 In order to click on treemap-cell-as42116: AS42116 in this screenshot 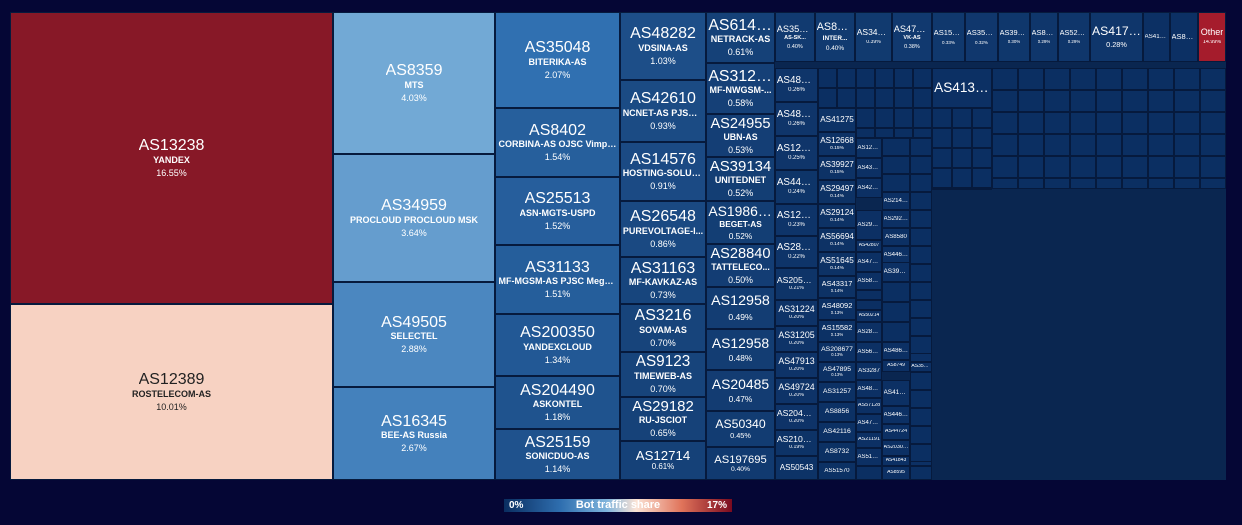, I will do `click(837, 432)`.